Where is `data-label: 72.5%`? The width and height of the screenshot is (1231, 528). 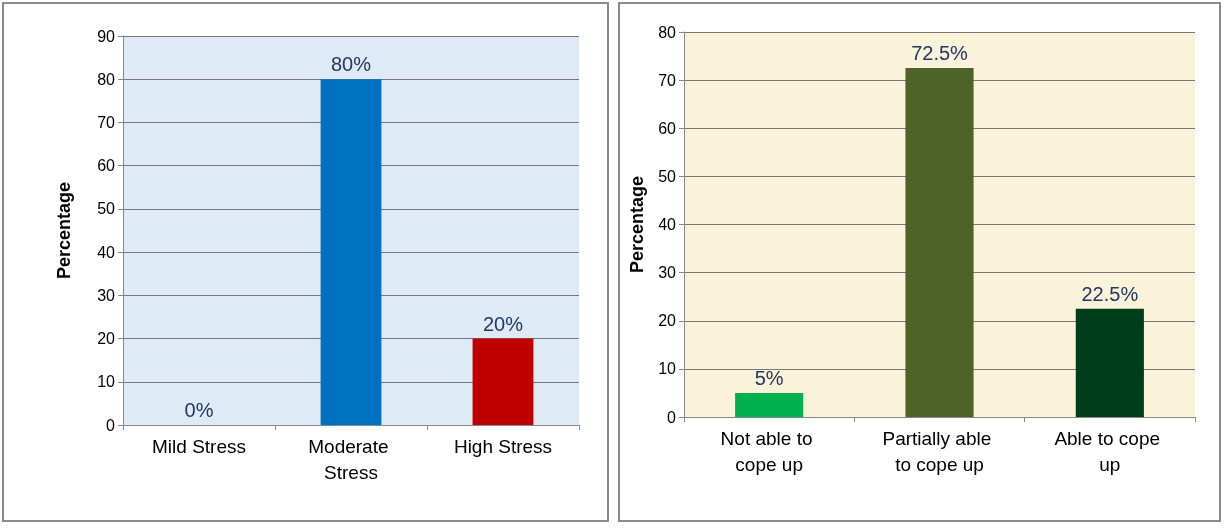 data-label: 72.5% is located at coordinates (940, 53).